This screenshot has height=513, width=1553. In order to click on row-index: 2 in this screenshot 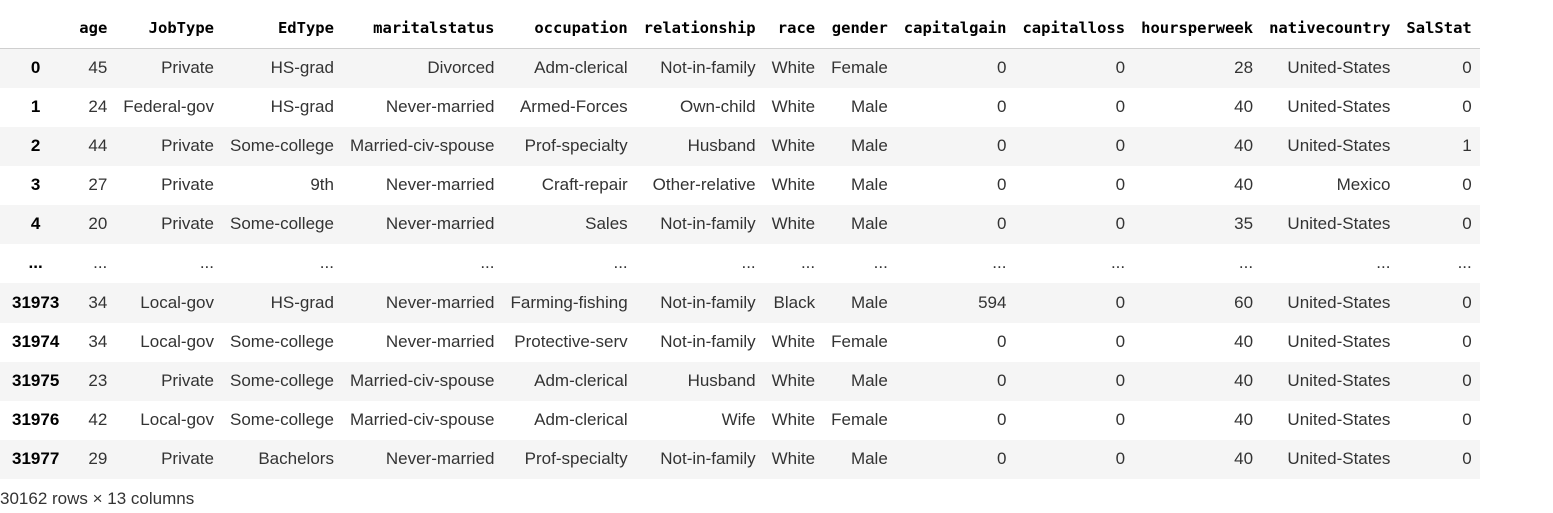, I will do `click(35, 145)`.